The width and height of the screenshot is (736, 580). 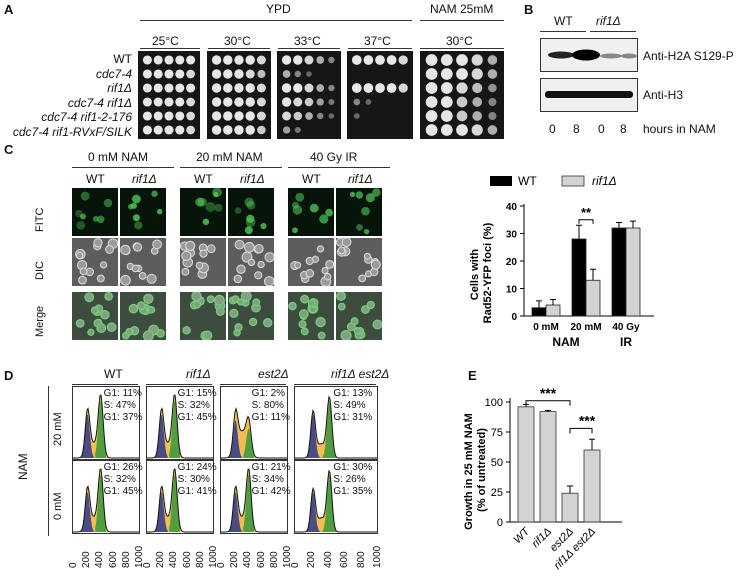 What do you see at coordinates (527, 181) in the screenshot?
I see `legend-wt: WT` at bounding box center [527, 181].